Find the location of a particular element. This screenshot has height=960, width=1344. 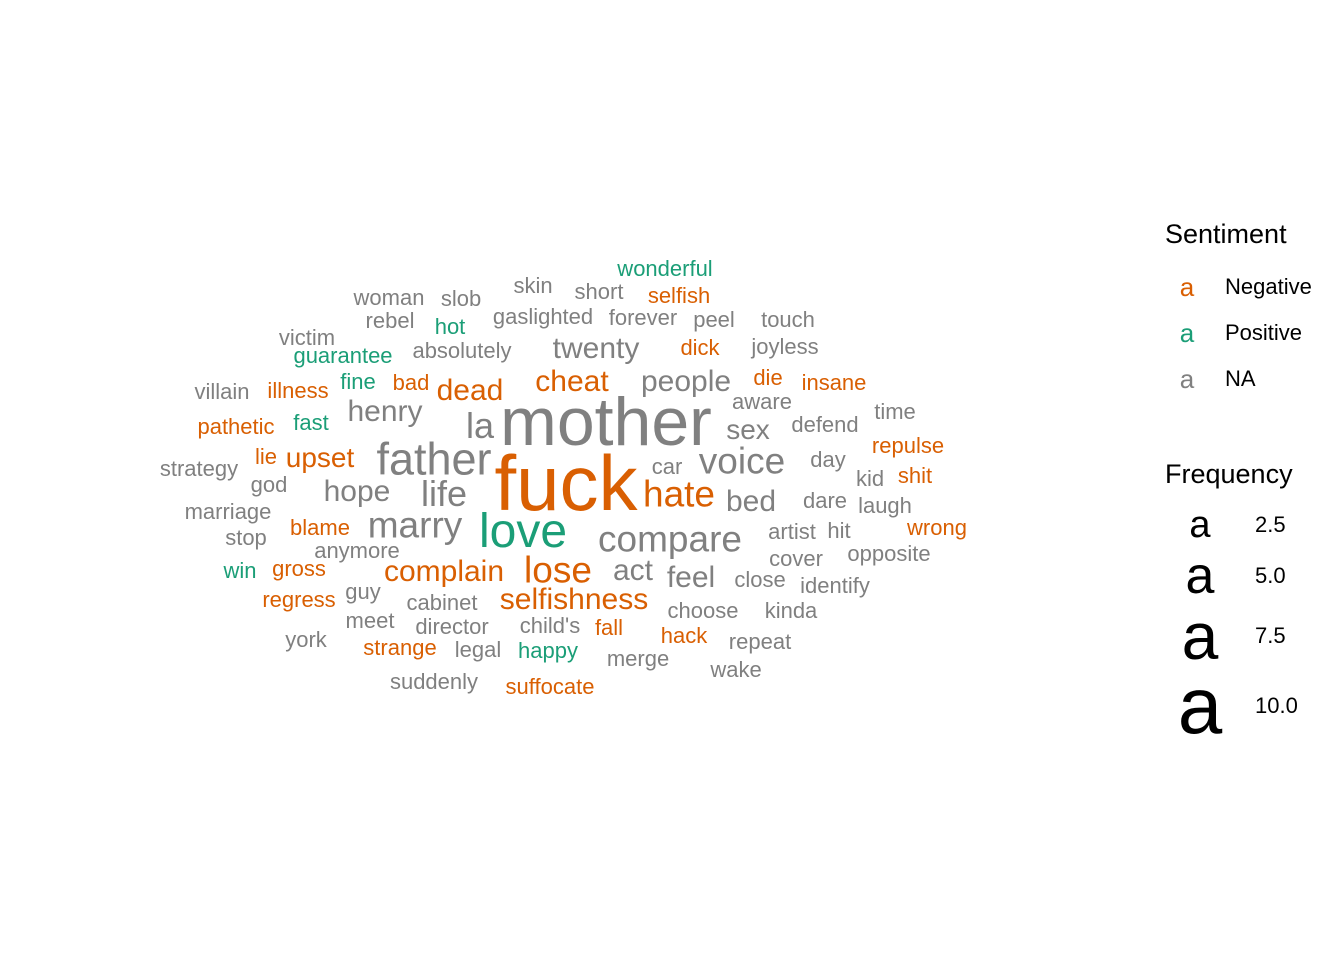

word-feel: feel is located at coordinates (691, 577).